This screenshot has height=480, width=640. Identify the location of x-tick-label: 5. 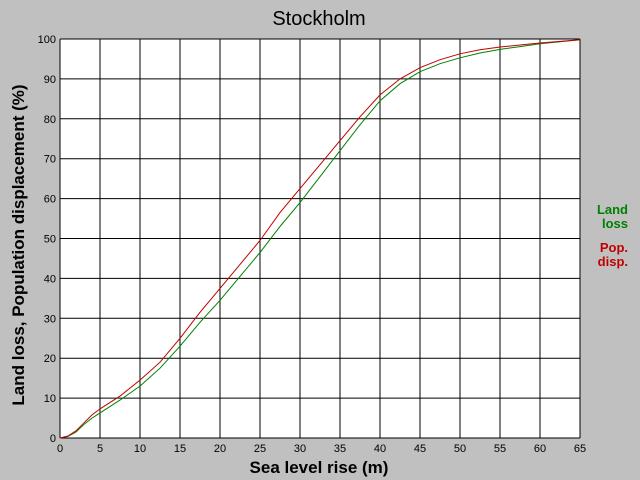
(100, 449).